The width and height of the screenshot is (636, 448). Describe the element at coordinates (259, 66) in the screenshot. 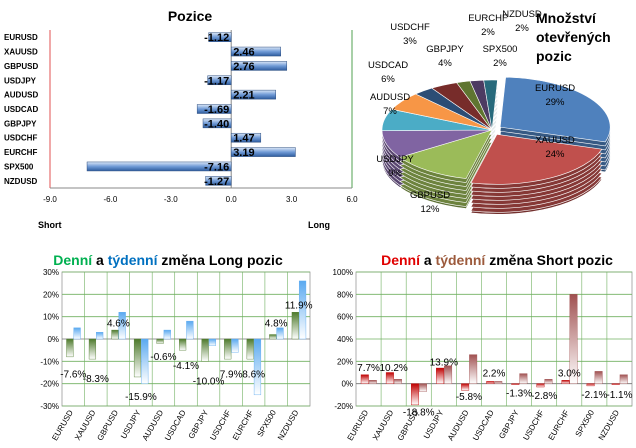

I see `hbar-bar-gbpusd` at that location.